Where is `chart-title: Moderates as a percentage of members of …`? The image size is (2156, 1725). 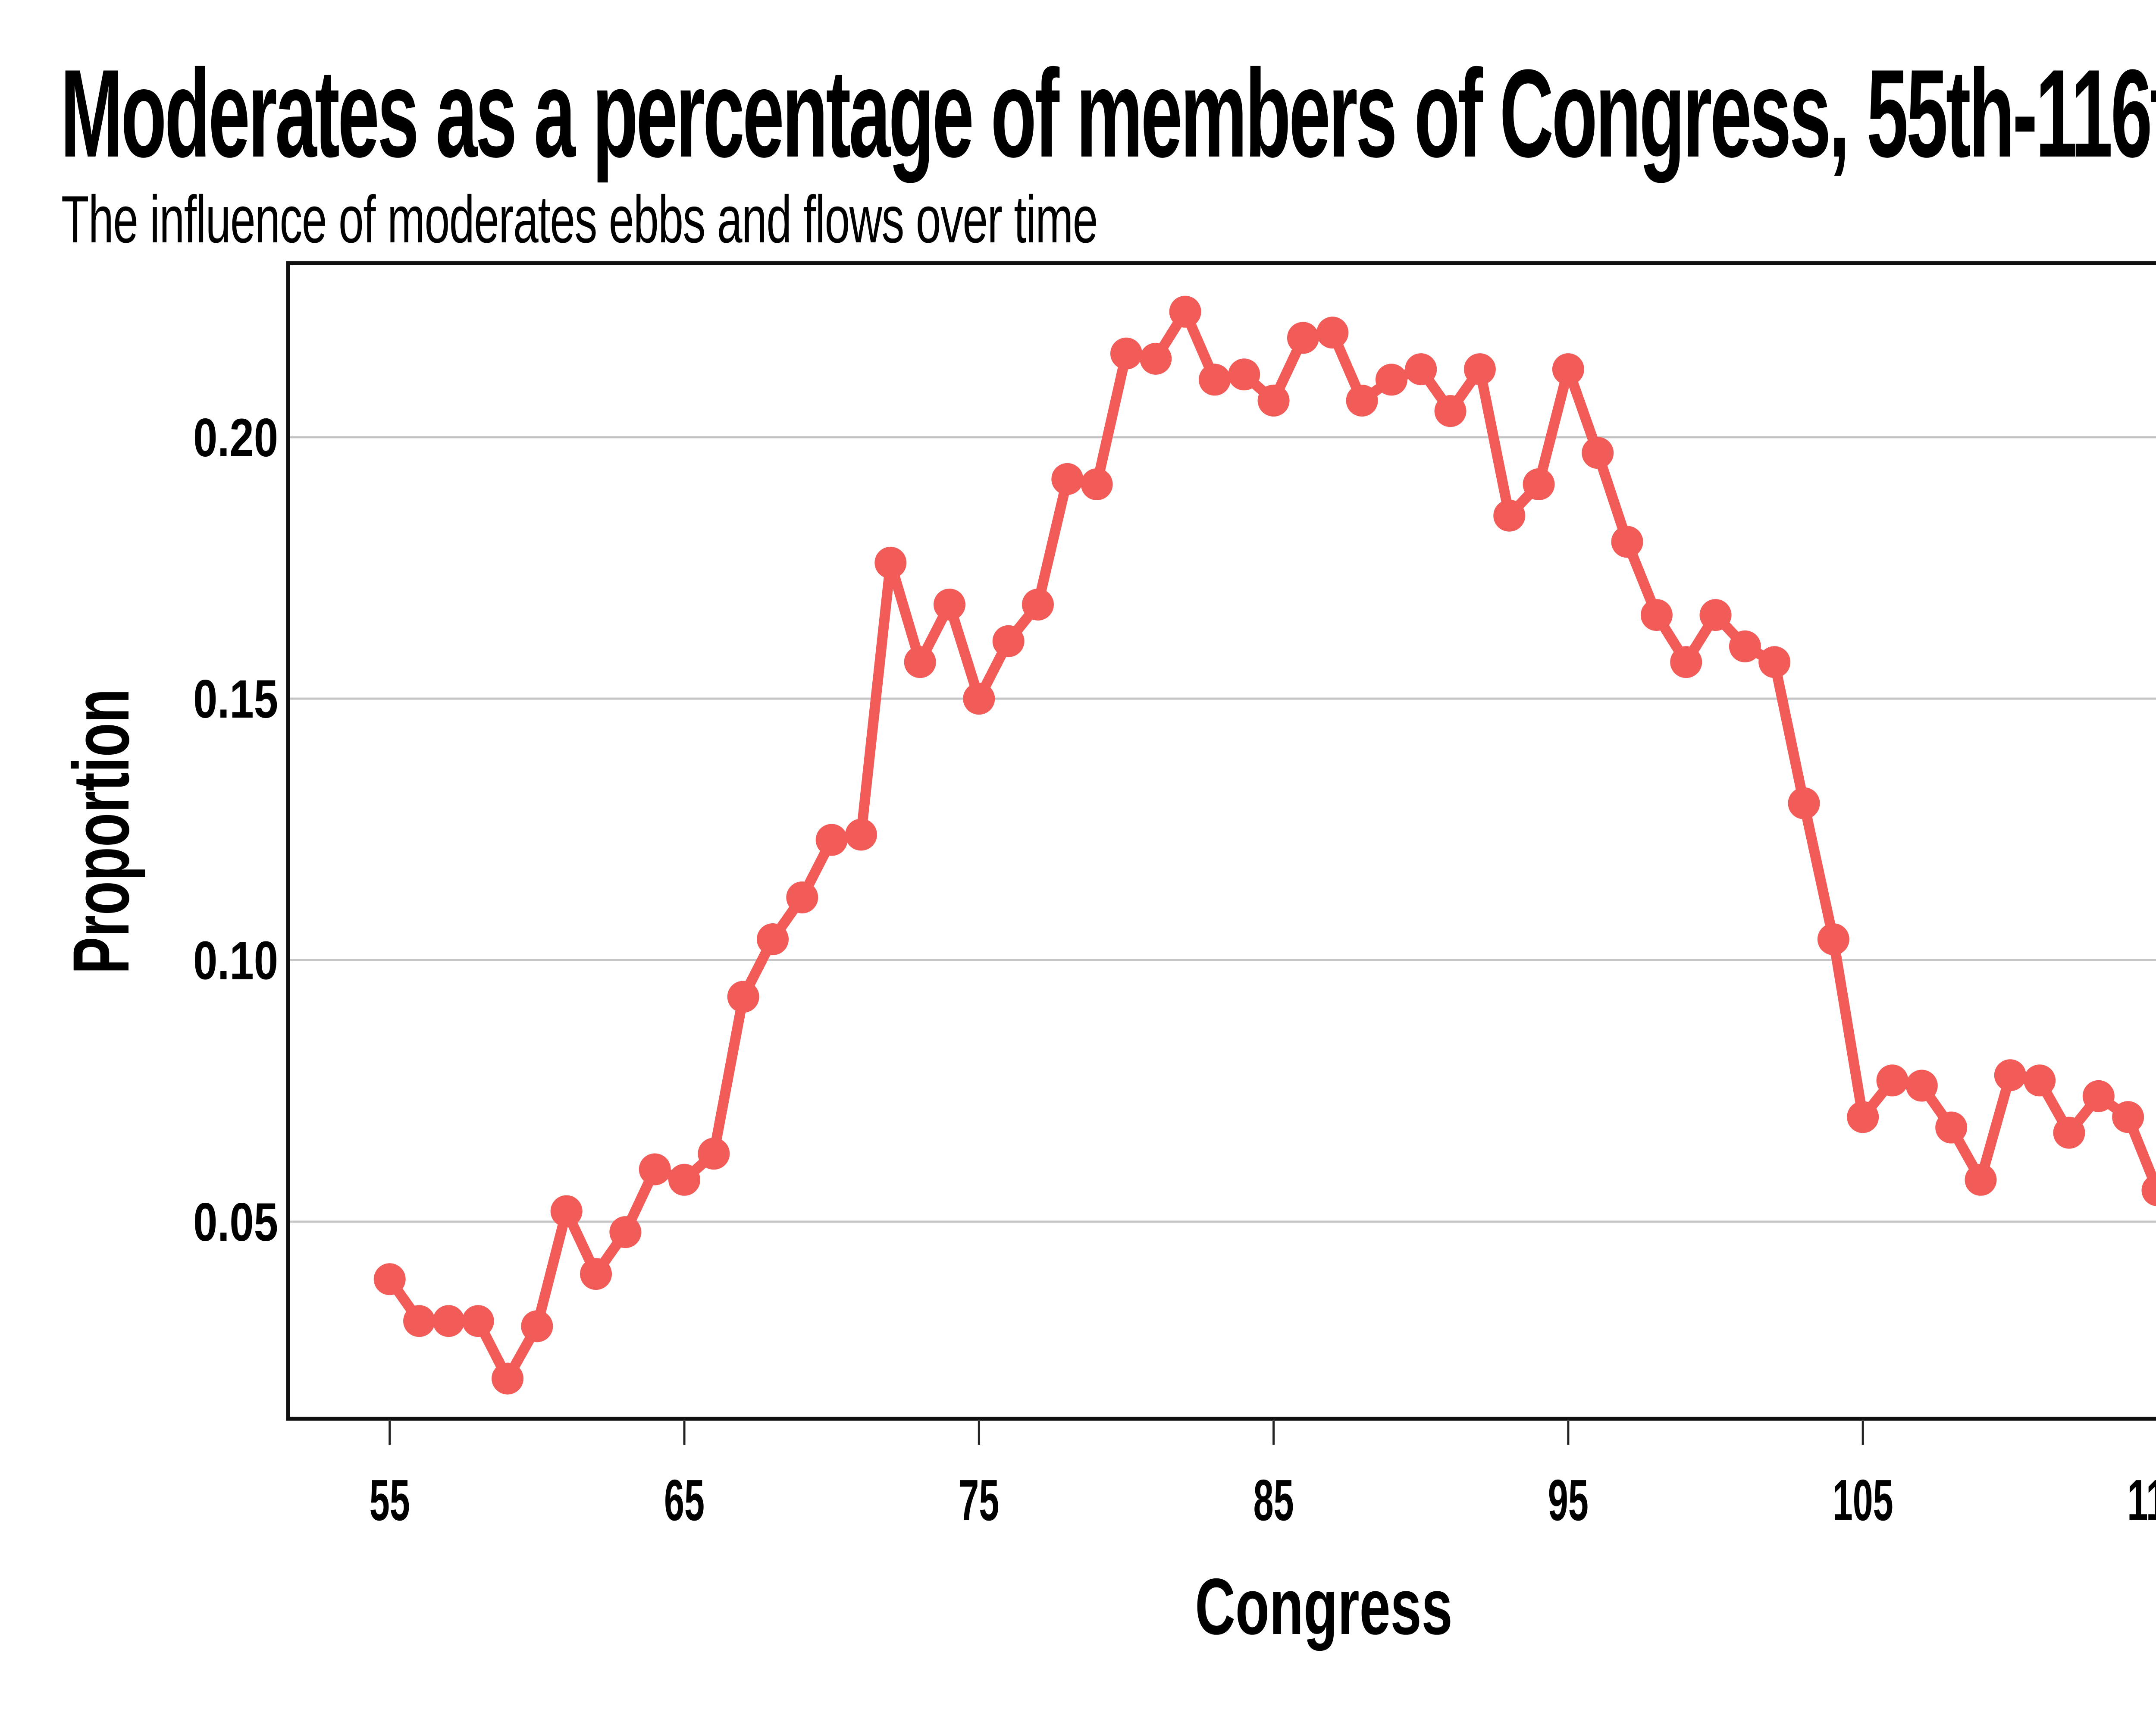 chart-title: Moderates as a percentage of members of … is located at coordinates (1108, 117).